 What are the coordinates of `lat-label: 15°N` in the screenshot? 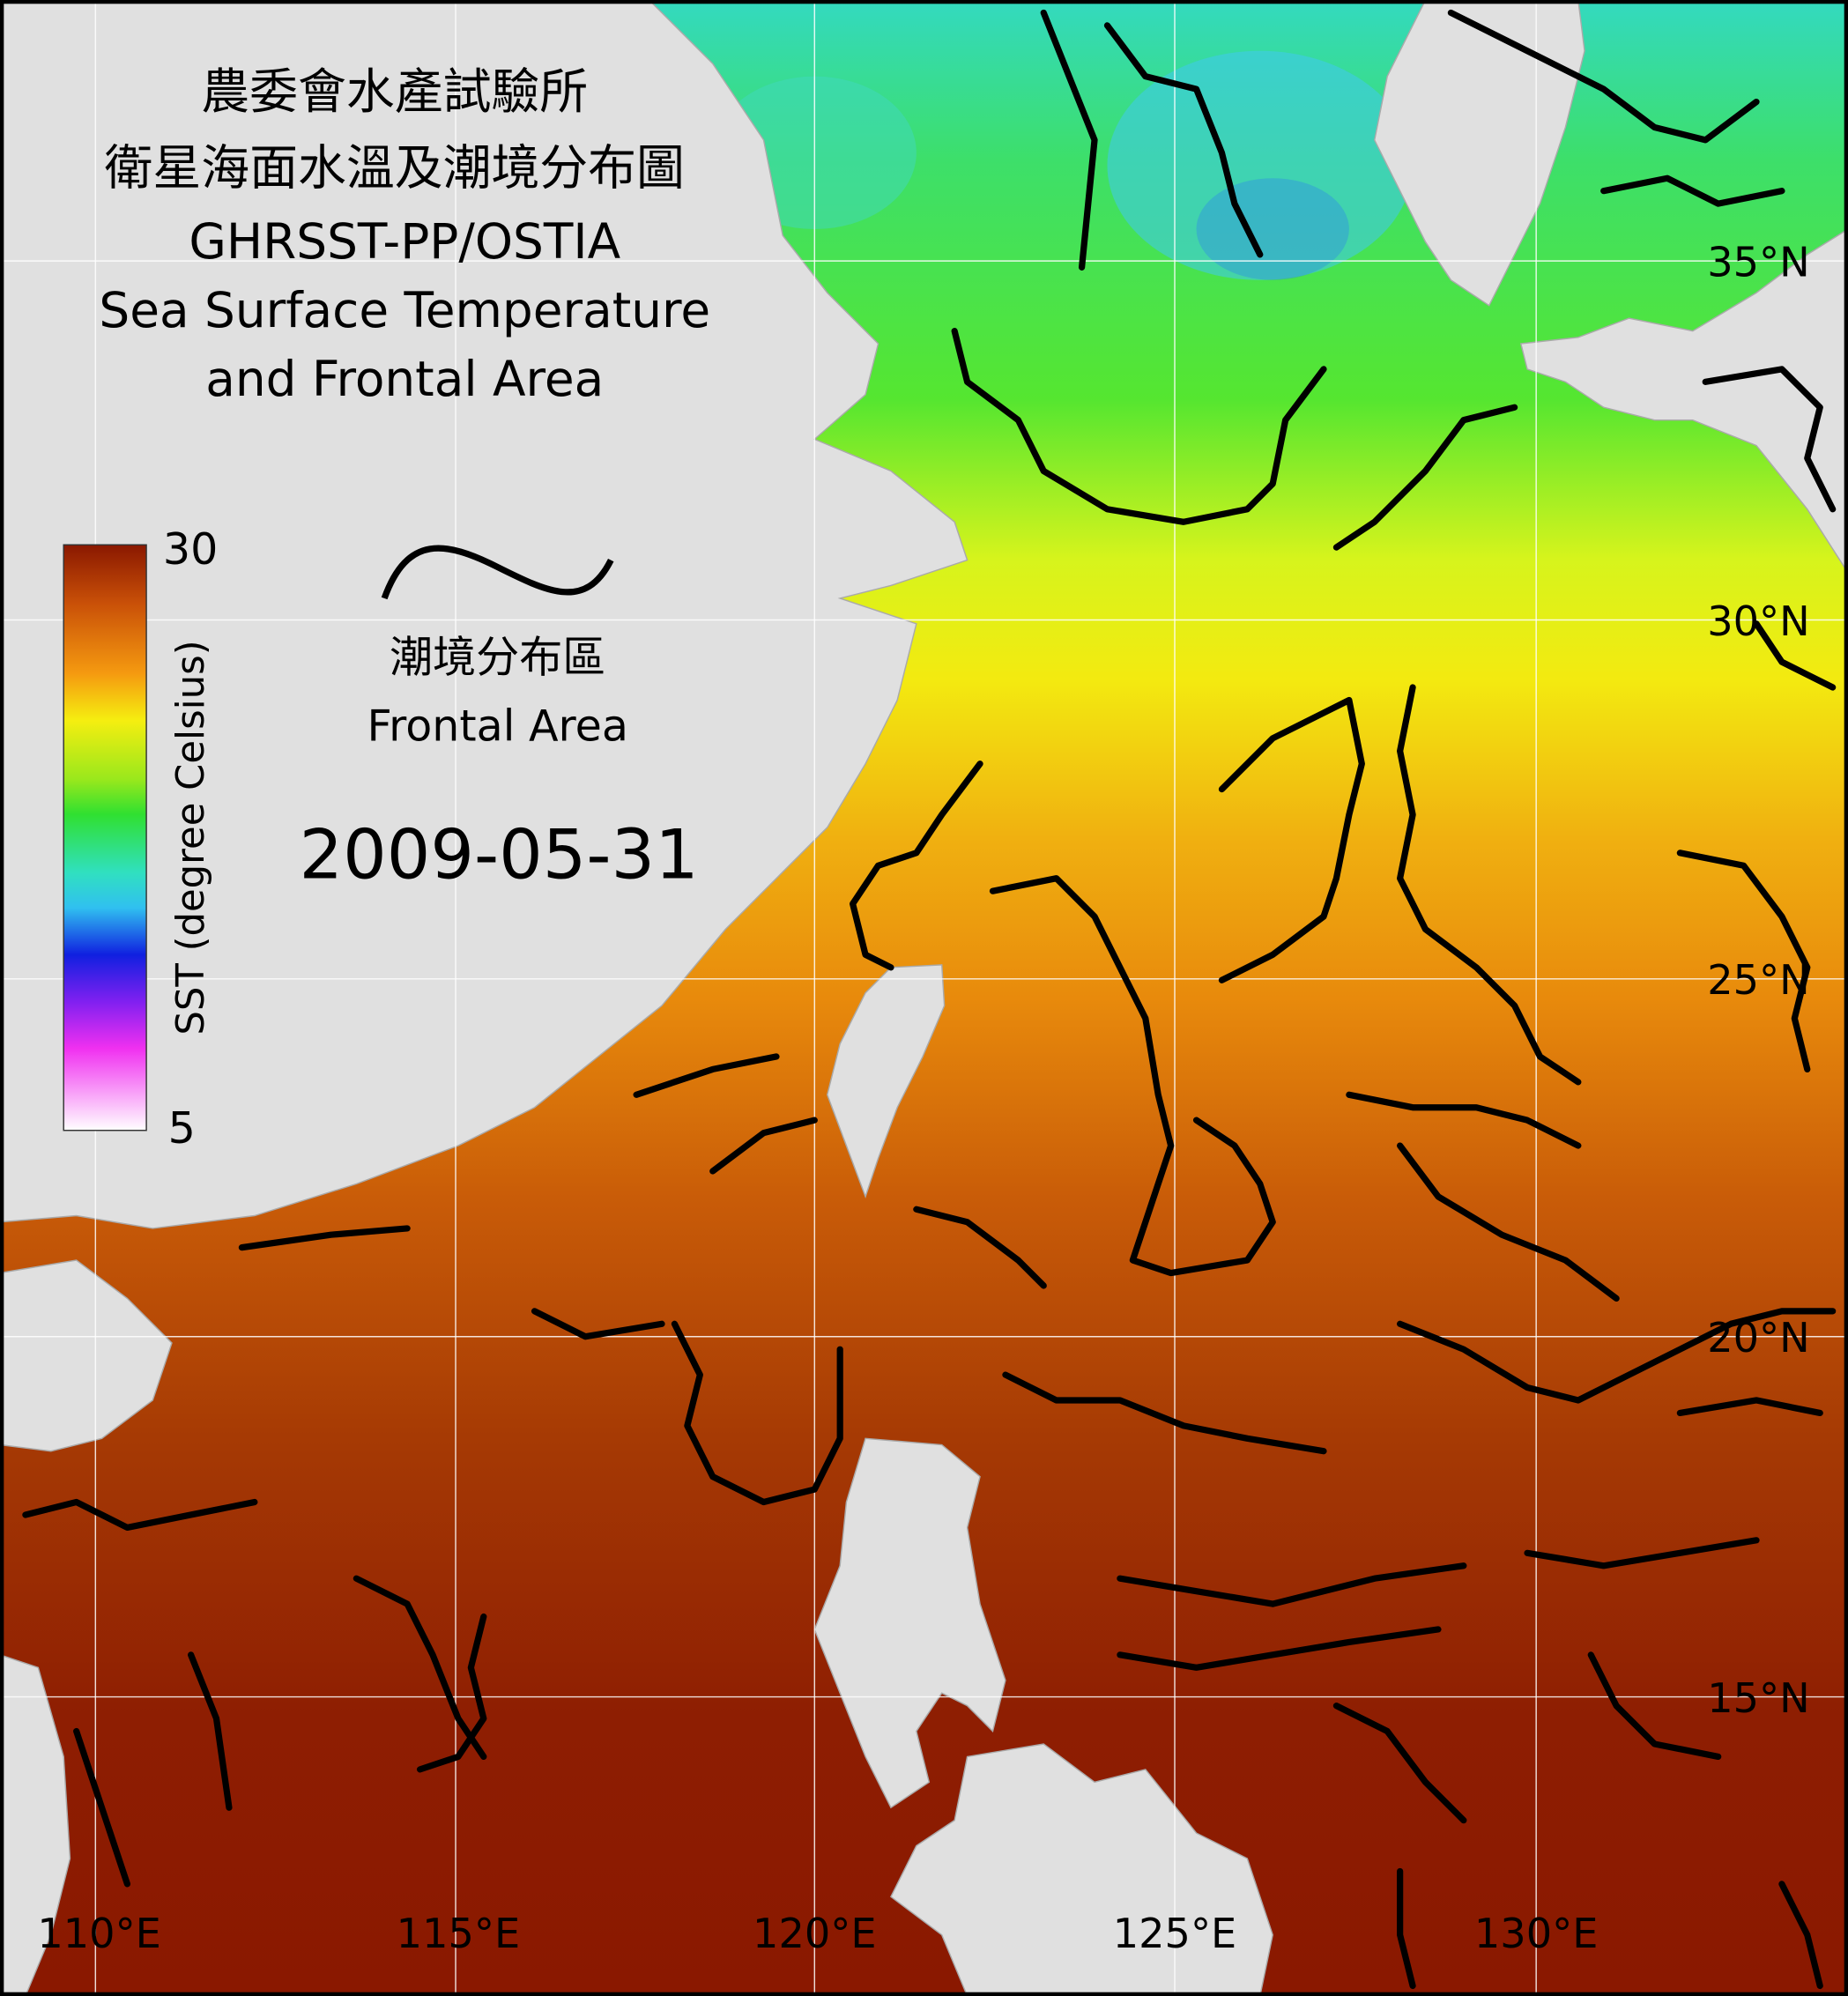 It's located at (1758, 1698).